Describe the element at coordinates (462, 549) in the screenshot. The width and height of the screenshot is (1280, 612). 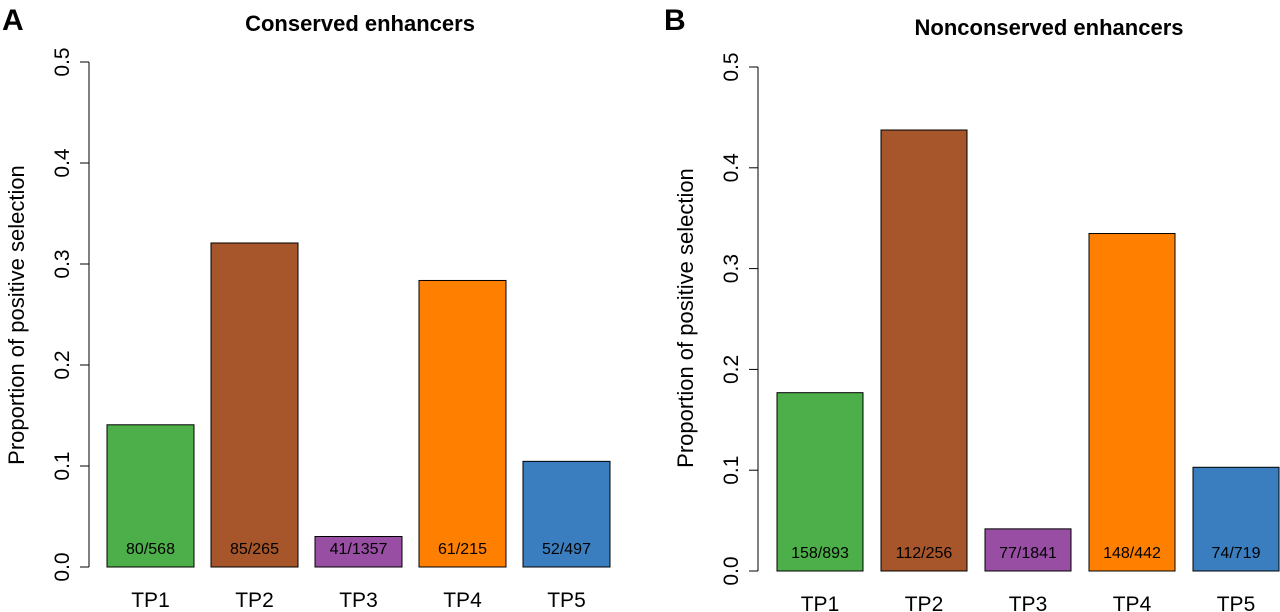
I see `bar-count-label: 61/215` at that location.